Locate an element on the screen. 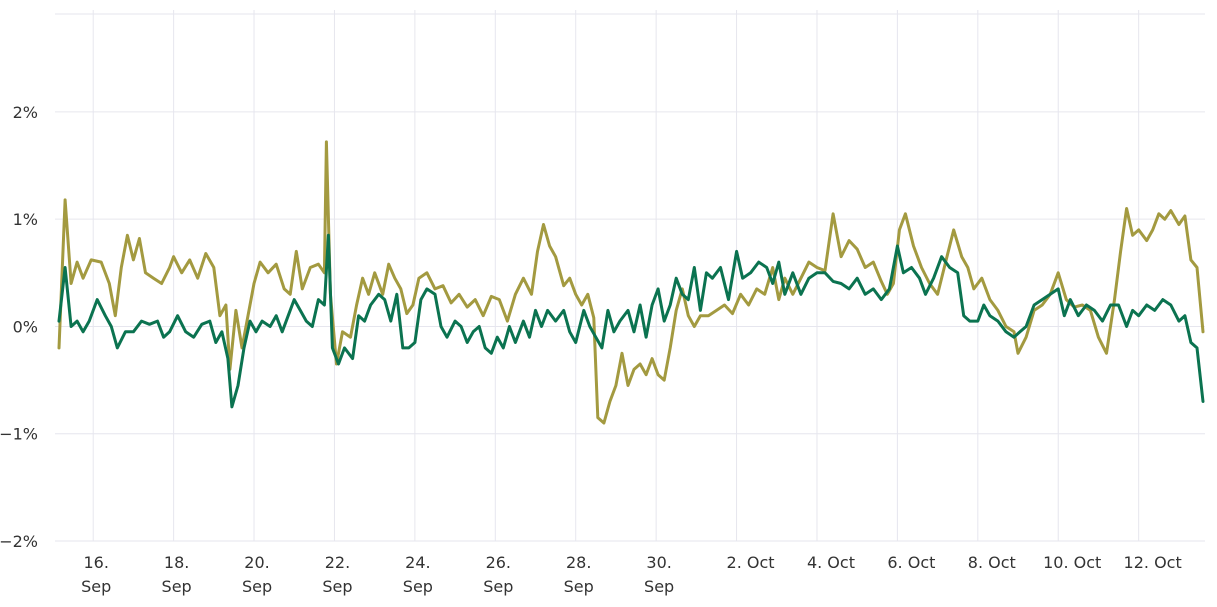 This screenshot has width=1217, height=607. x-tick-label: 16. is located at coordinates (95, 562).